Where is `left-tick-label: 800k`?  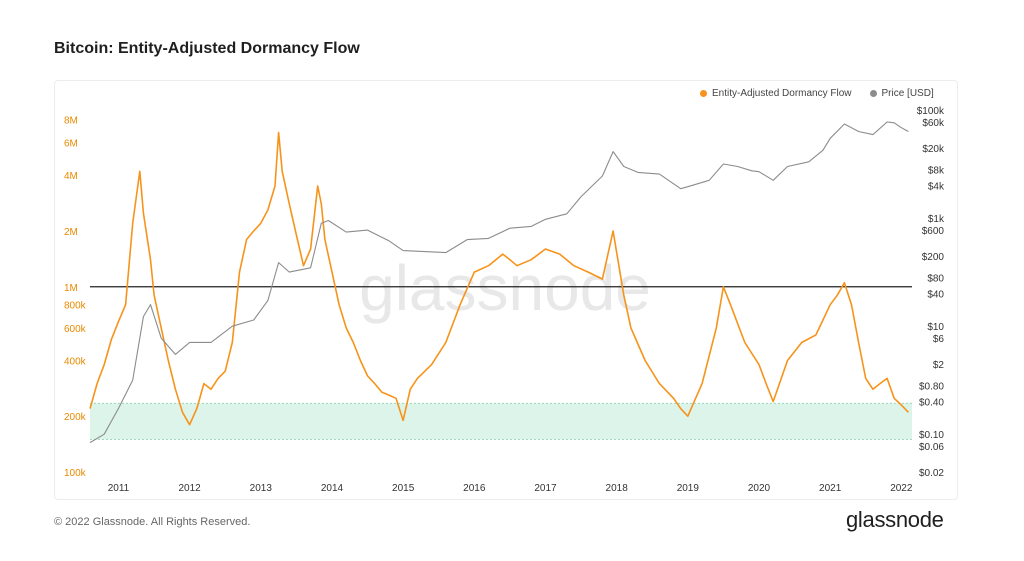
left-tick-label: 800k is located at coordinates (75, 306).